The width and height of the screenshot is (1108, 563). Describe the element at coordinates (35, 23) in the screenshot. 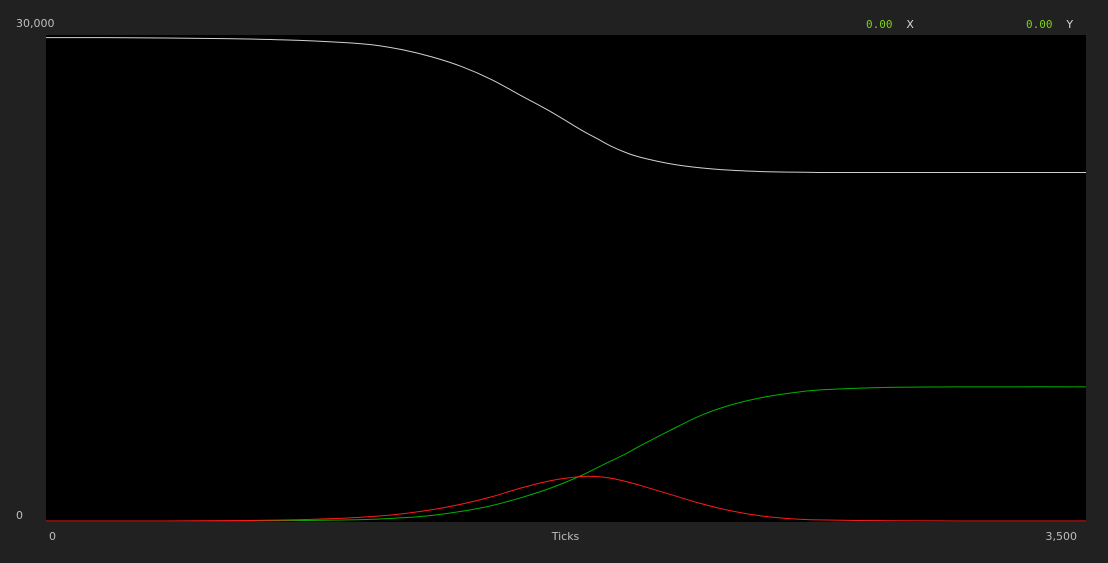

I see `y-axis-max-label: 30,000` at that location.